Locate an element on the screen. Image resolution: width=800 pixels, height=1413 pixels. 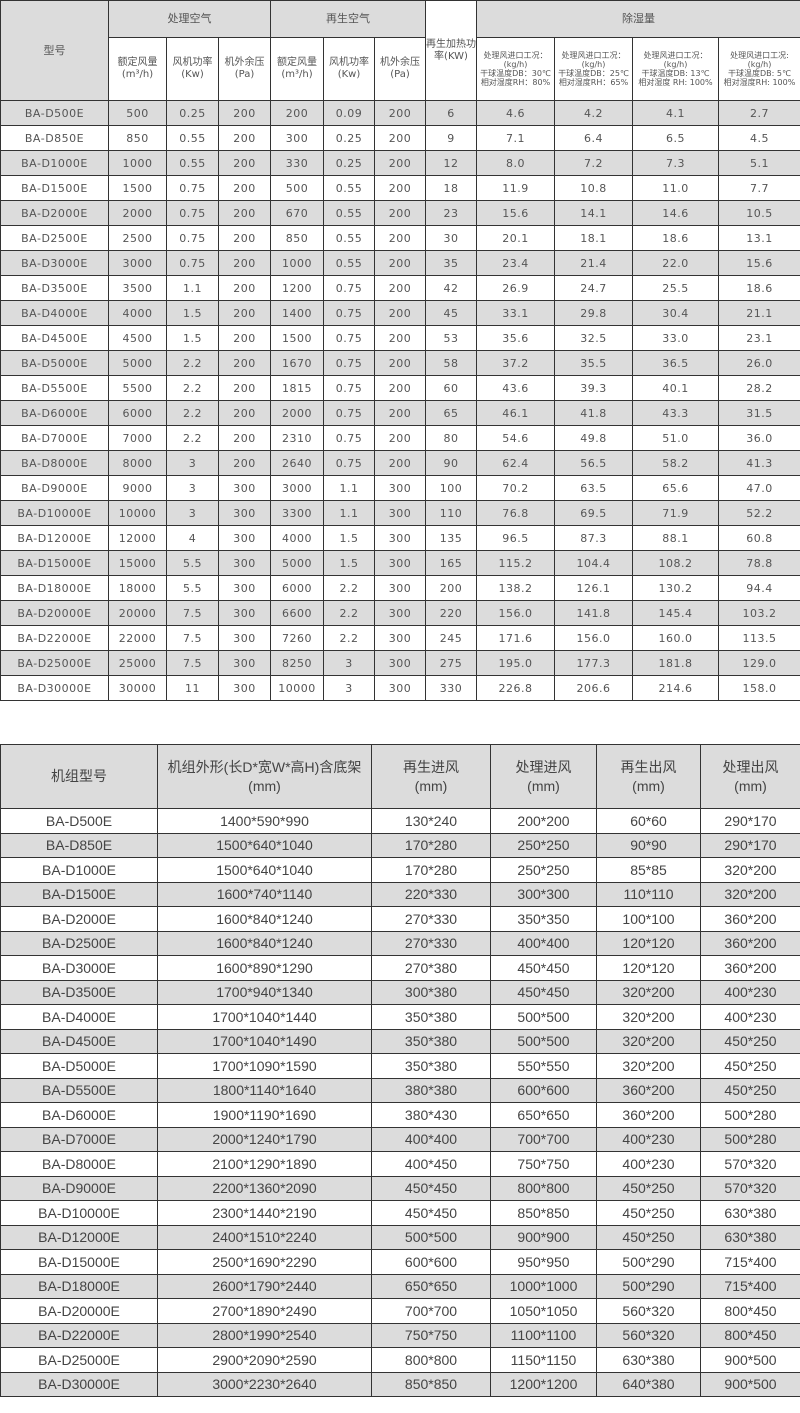
value-cell: 2.7 is located at coordinates (759, 113).